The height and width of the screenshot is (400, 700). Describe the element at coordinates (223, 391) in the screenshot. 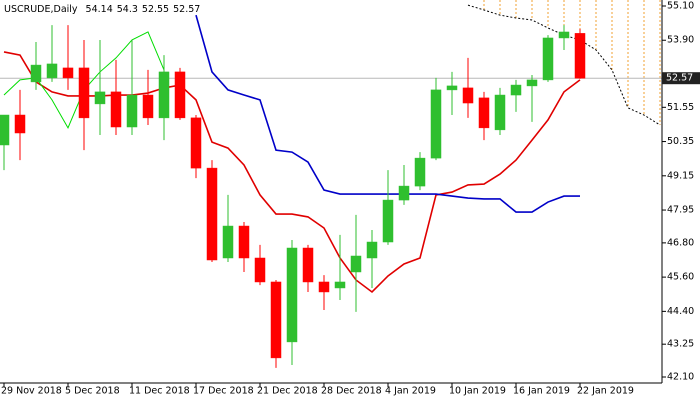

I see `x-tick-label: 17 Dec 2018` at that location.